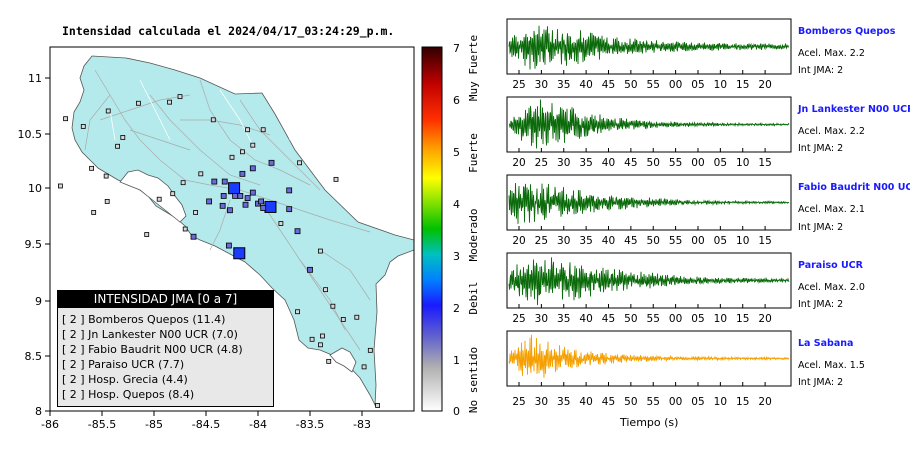  I want to click on legend-item: [ 2 ] Hosp. Quepos (8.4), so click(128, 394).